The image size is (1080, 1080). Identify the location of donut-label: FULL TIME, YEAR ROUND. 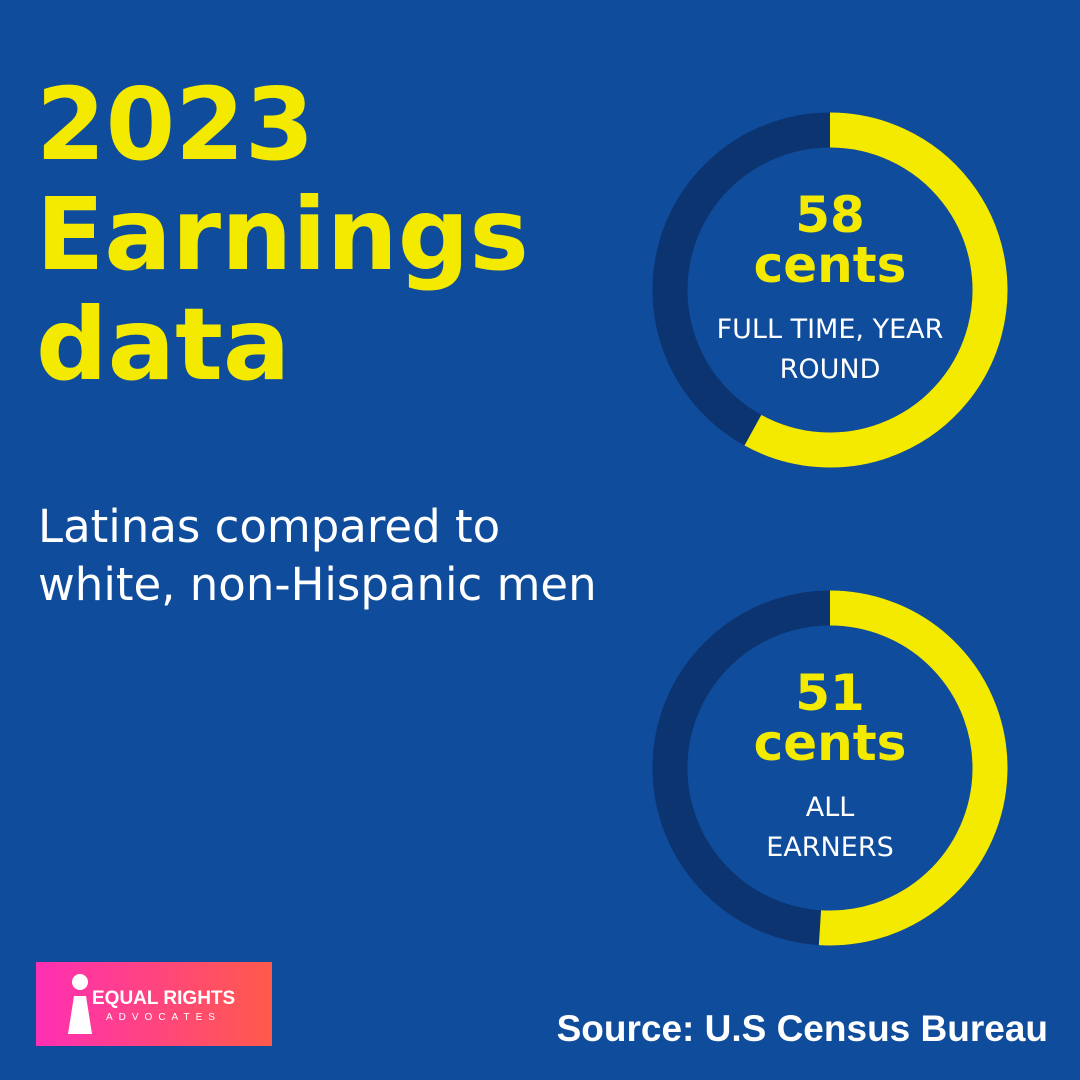
(830, 349).